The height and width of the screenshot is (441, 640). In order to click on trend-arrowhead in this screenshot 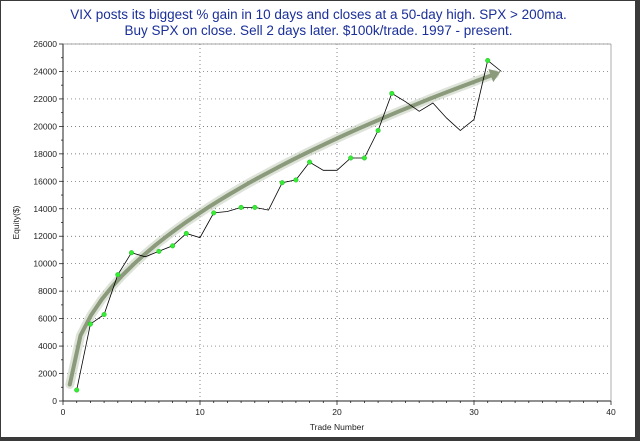, I will do `click(494, 76)`.